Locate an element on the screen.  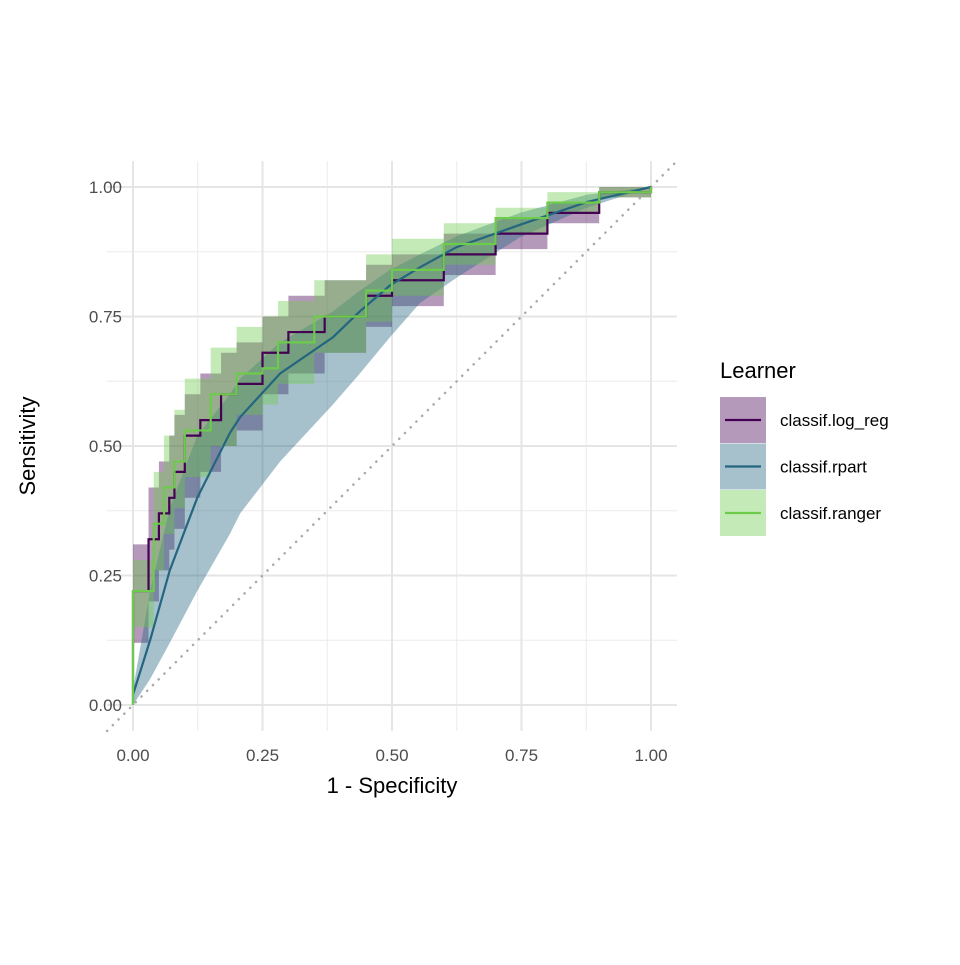
legend-item-classif-ranger: classif.ranger is located at coordinates (800, 513).